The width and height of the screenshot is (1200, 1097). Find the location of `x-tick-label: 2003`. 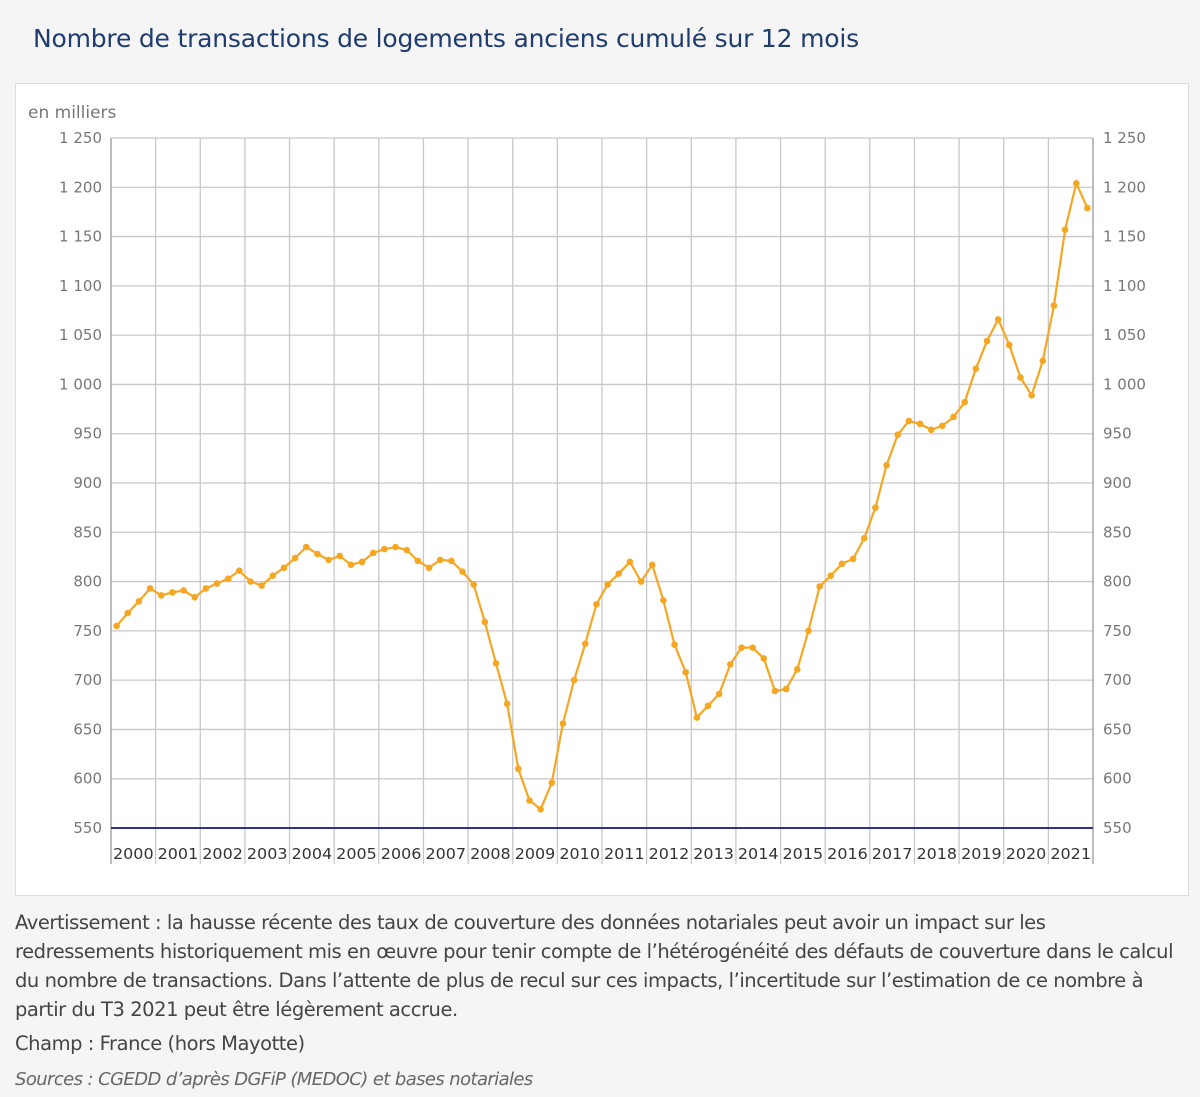

x-tick-label: 2003 is located at coordinates (267, 854).